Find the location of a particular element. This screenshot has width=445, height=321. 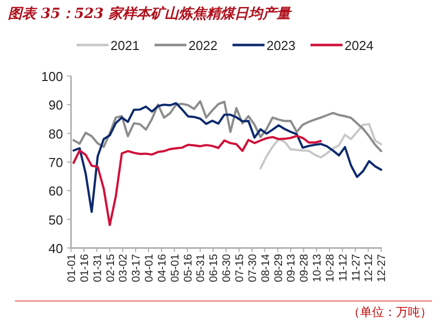

y-tick-label: 100 is located at coordinates (52, 76).